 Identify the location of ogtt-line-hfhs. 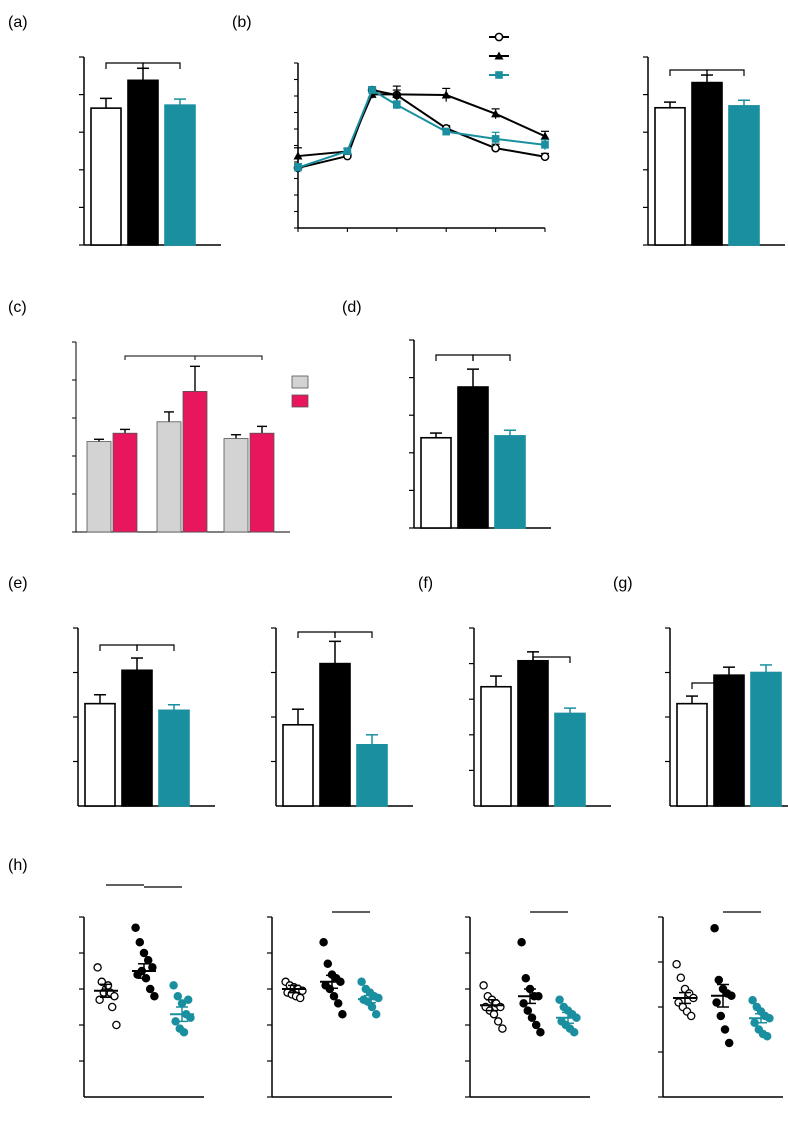
(421, 125).